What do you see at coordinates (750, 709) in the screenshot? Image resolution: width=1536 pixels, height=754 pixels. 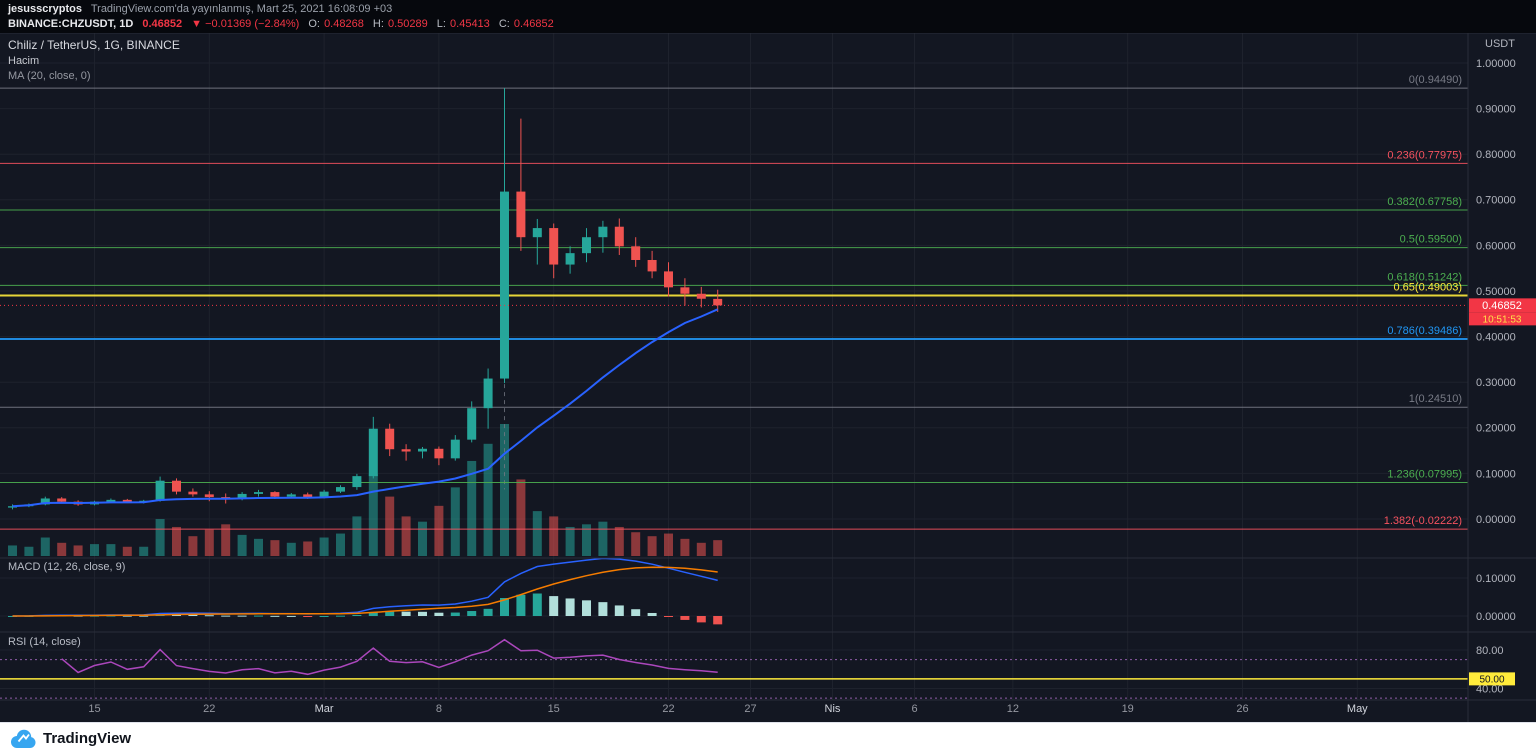 I see `time-label-27: 27` at bounding box center [750, 709].